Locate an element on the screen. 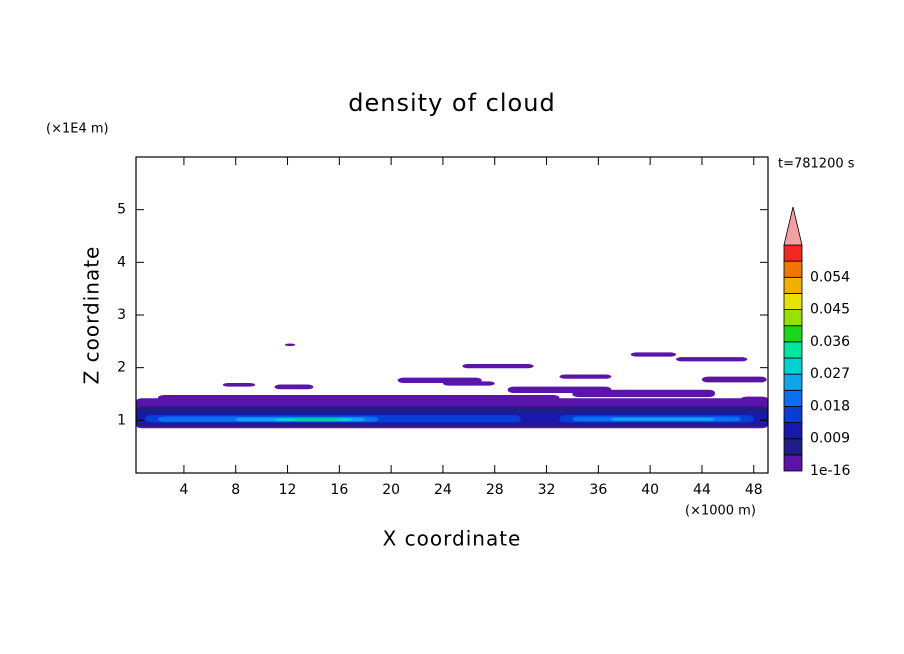 The height and width of the screenshot is (654, 904). x-tick-label: 24 is located at coordinates (443, 490).